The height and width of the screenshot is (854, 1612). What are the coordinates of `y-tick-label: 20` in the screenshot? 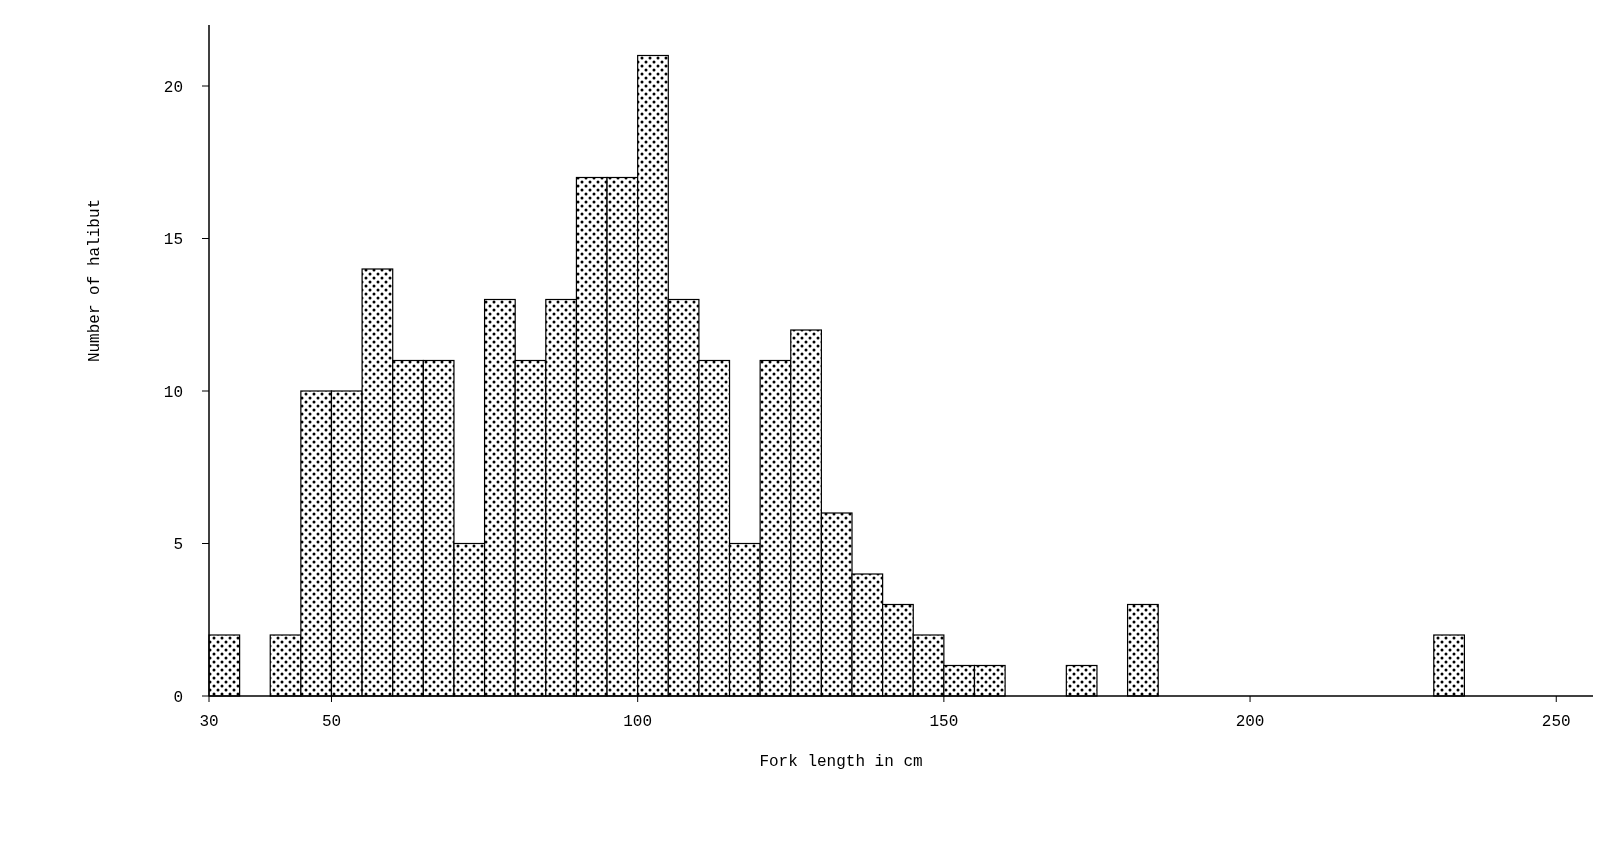 It's located at (173, 87).